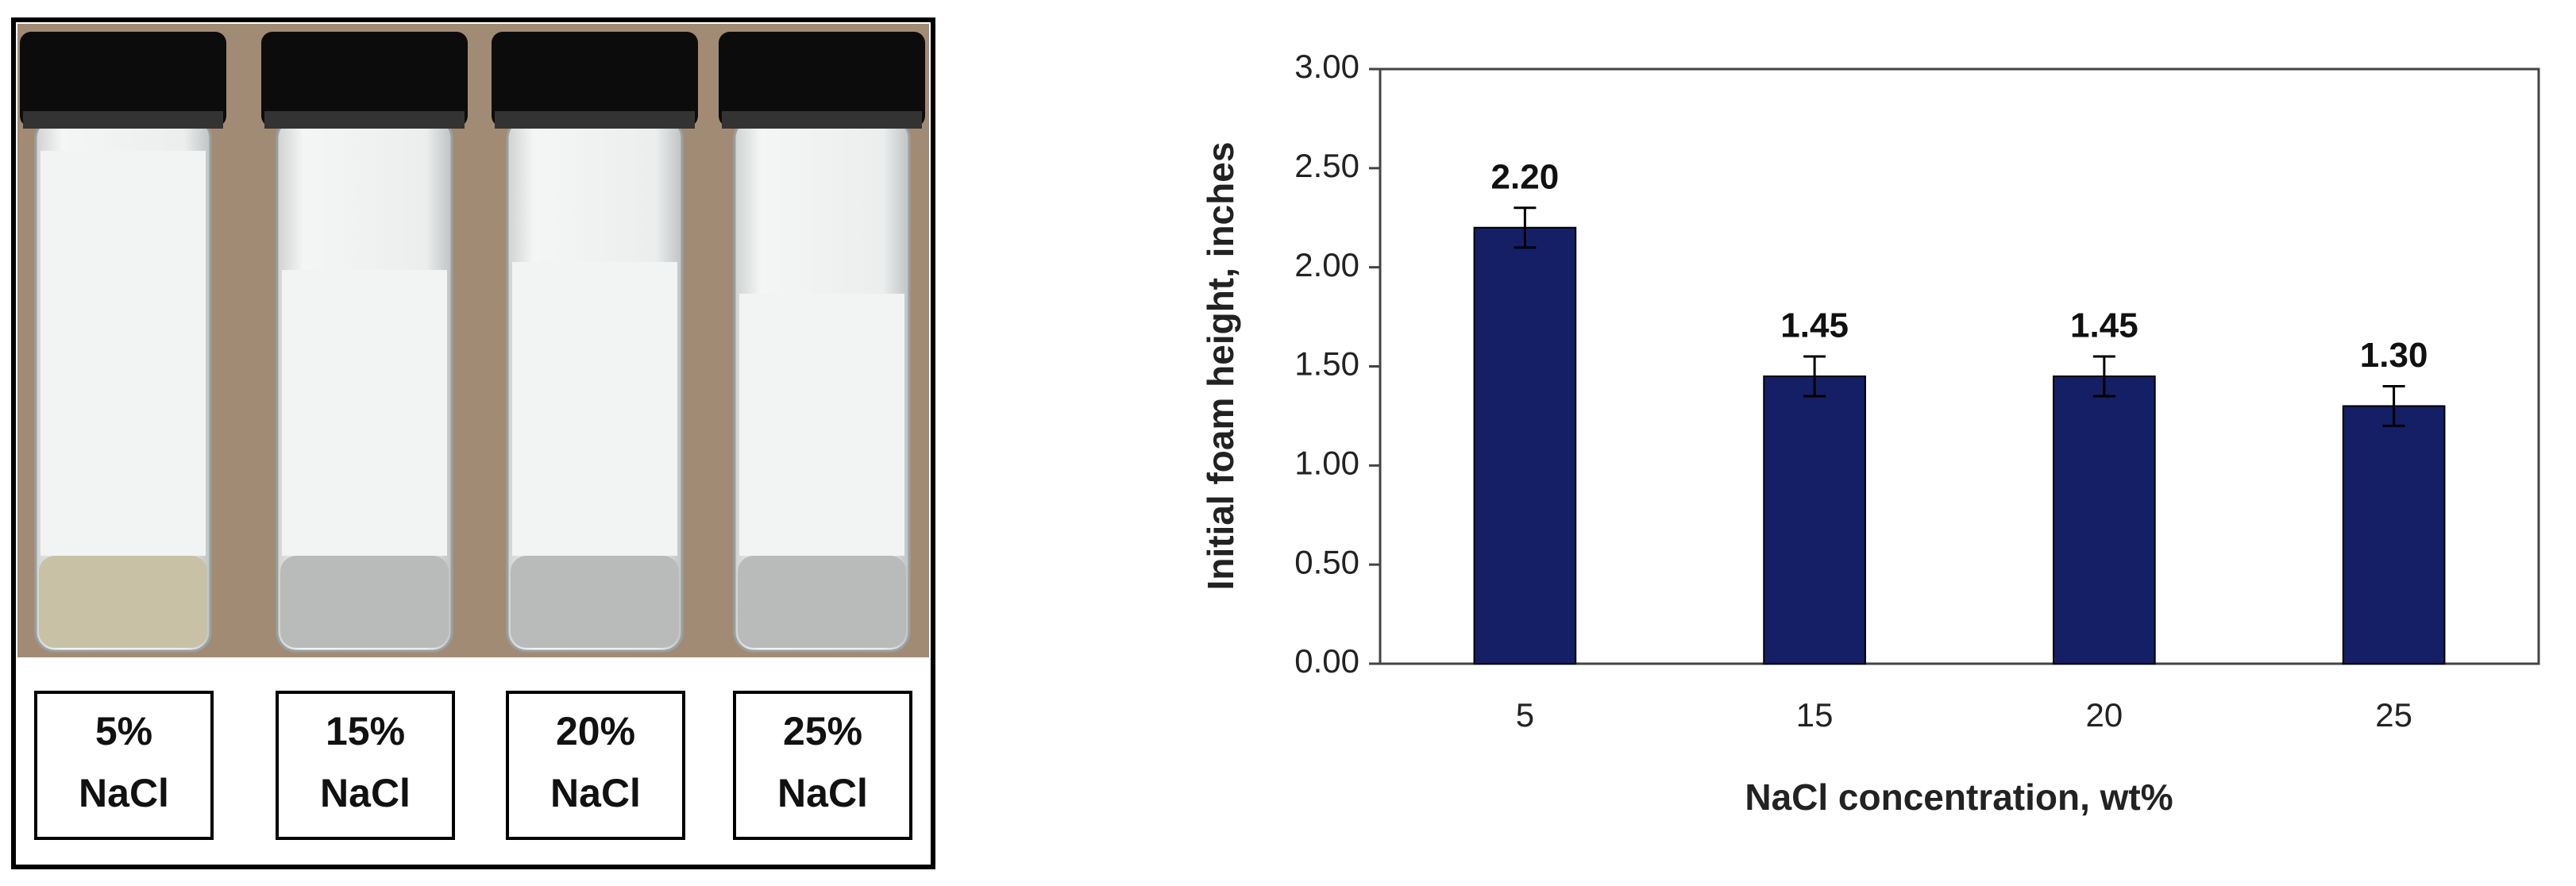 Image resolution: width=2576 pixels, height=886 pixels. I want to click on y-tick-label: 1.00, so click(1326, 462).